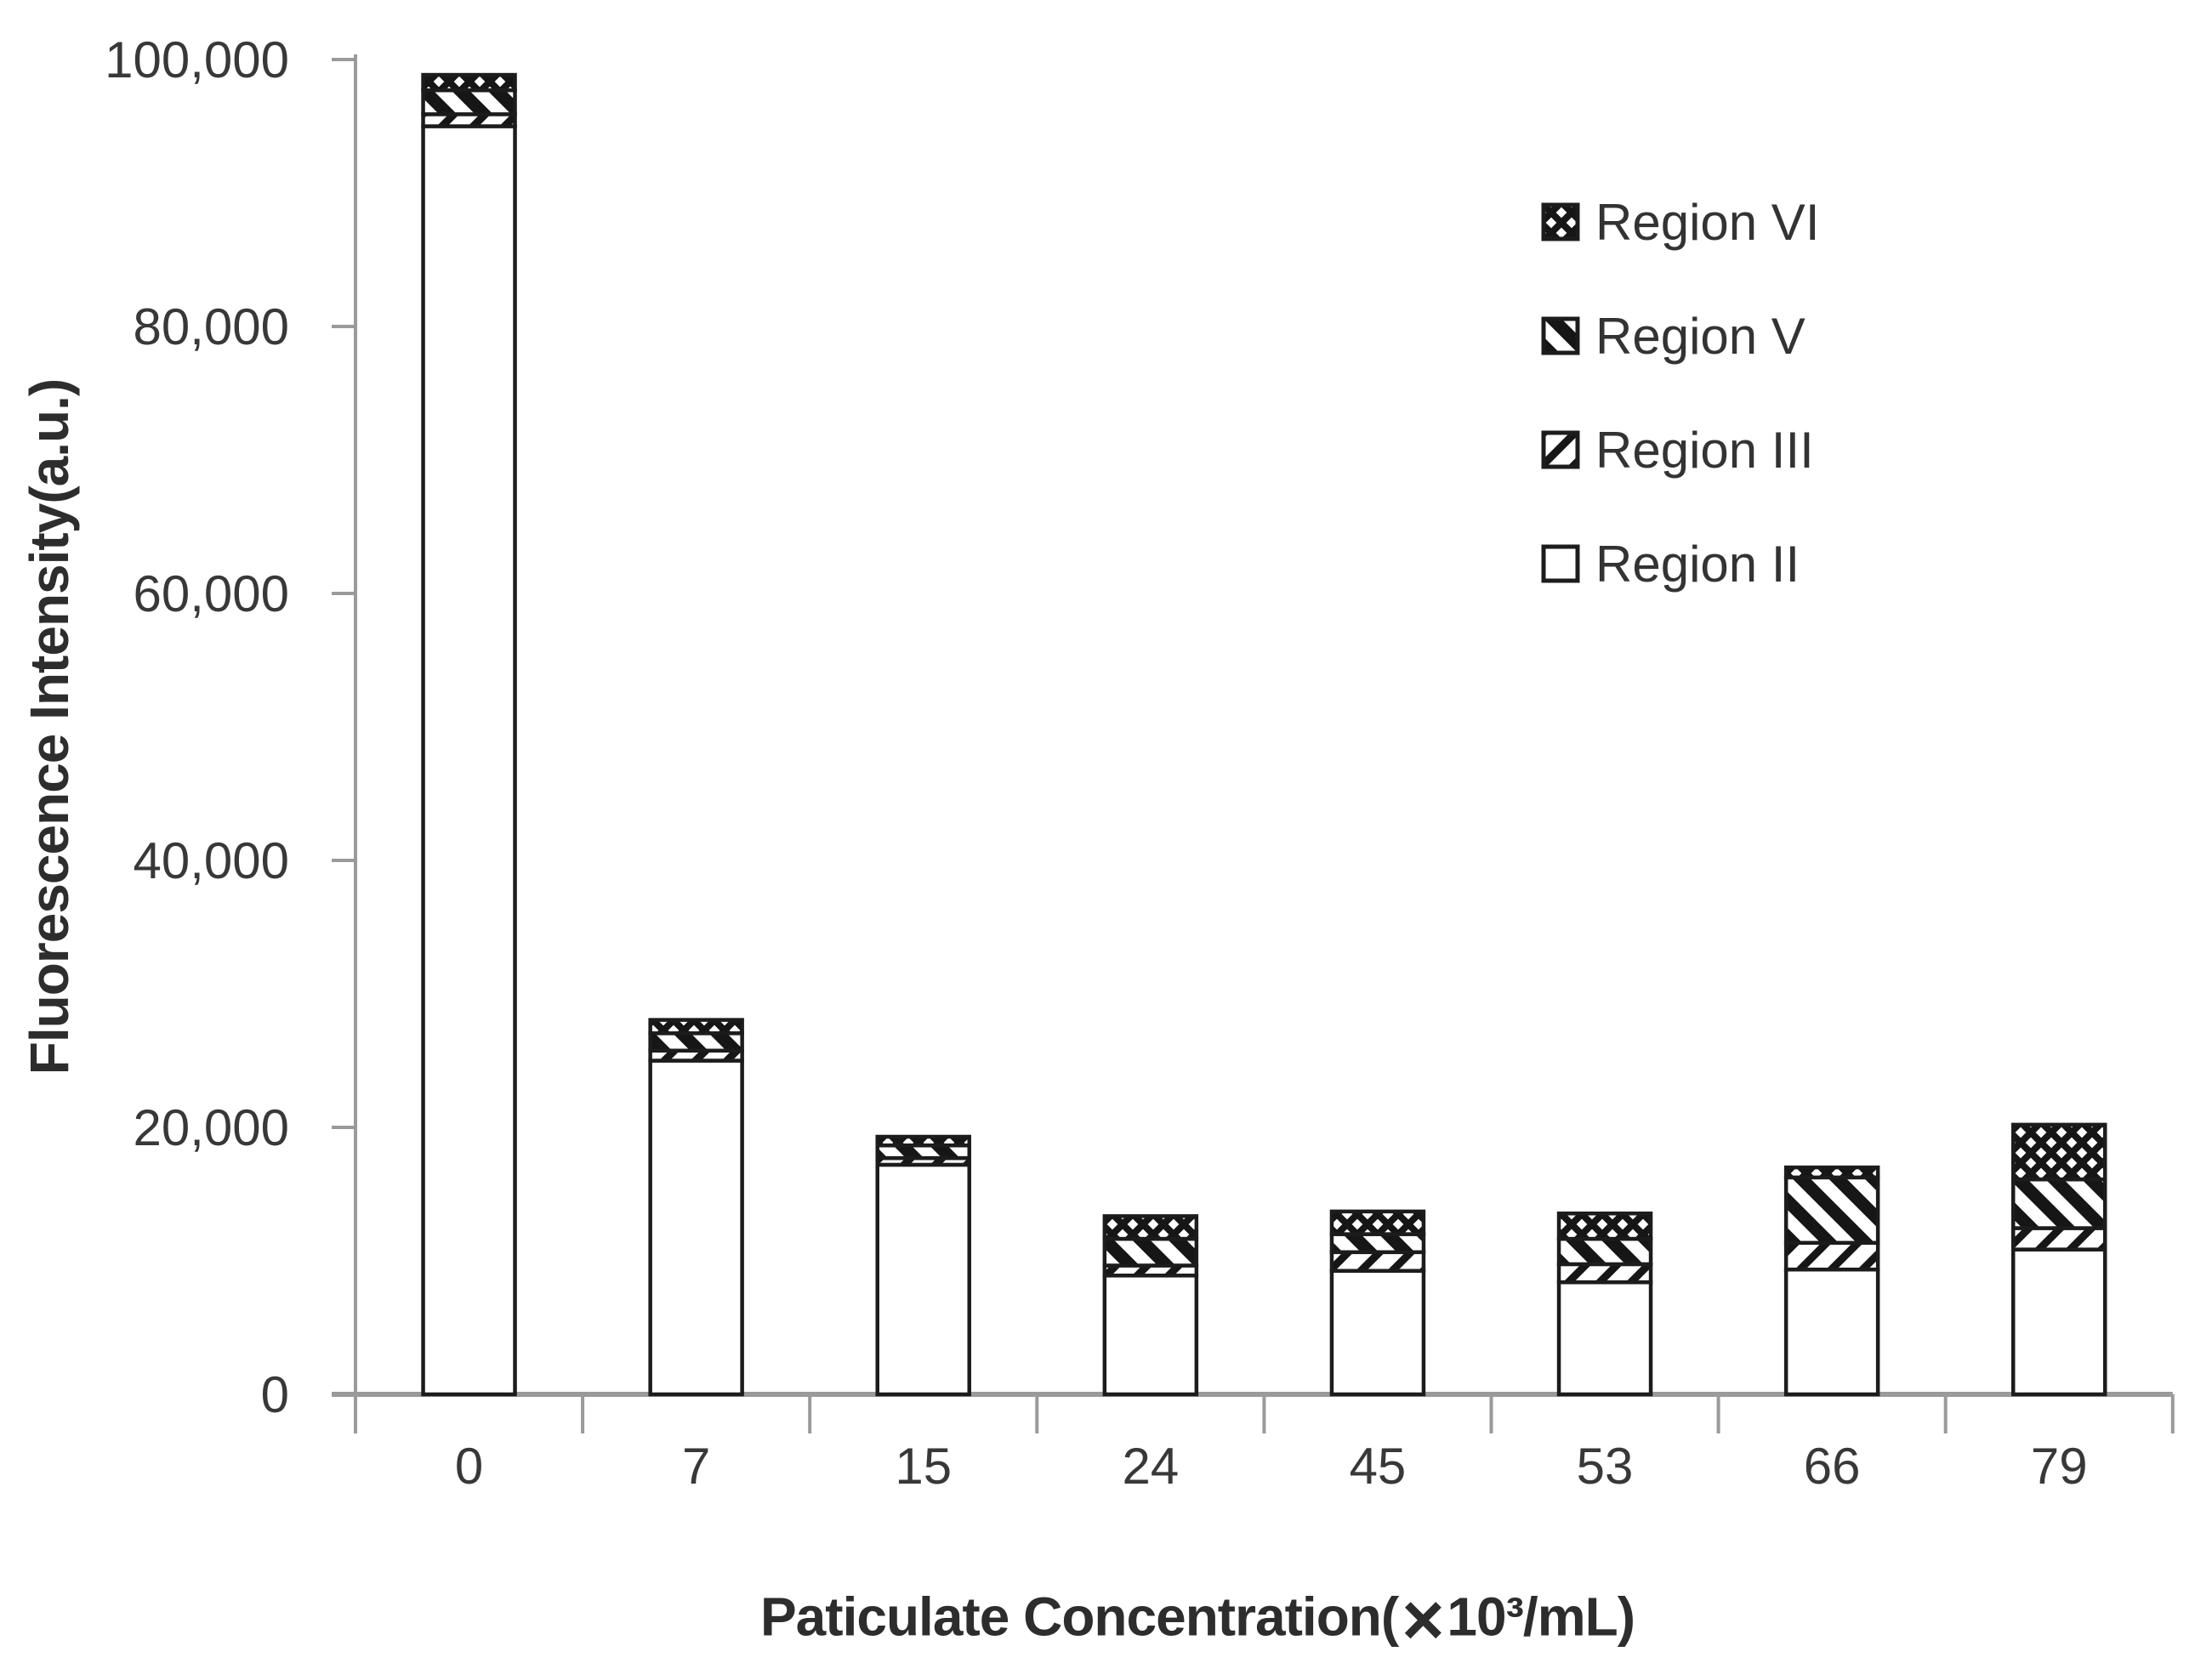 The image size is (2195, 1680). What do you see at coordinates (1704, 450) in the screenshot?
I see `legend-label-region-iii: Region III` at bounding box center [1704, 450].